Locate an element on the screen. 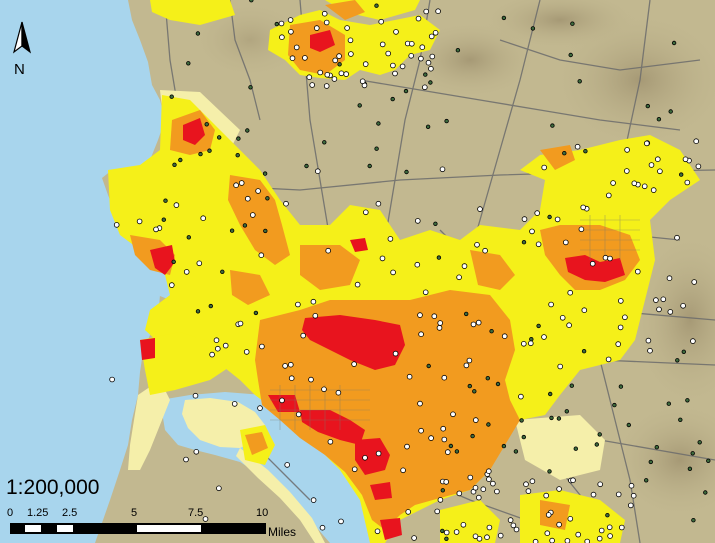  north-label: N is located at coordinates (19, 69).